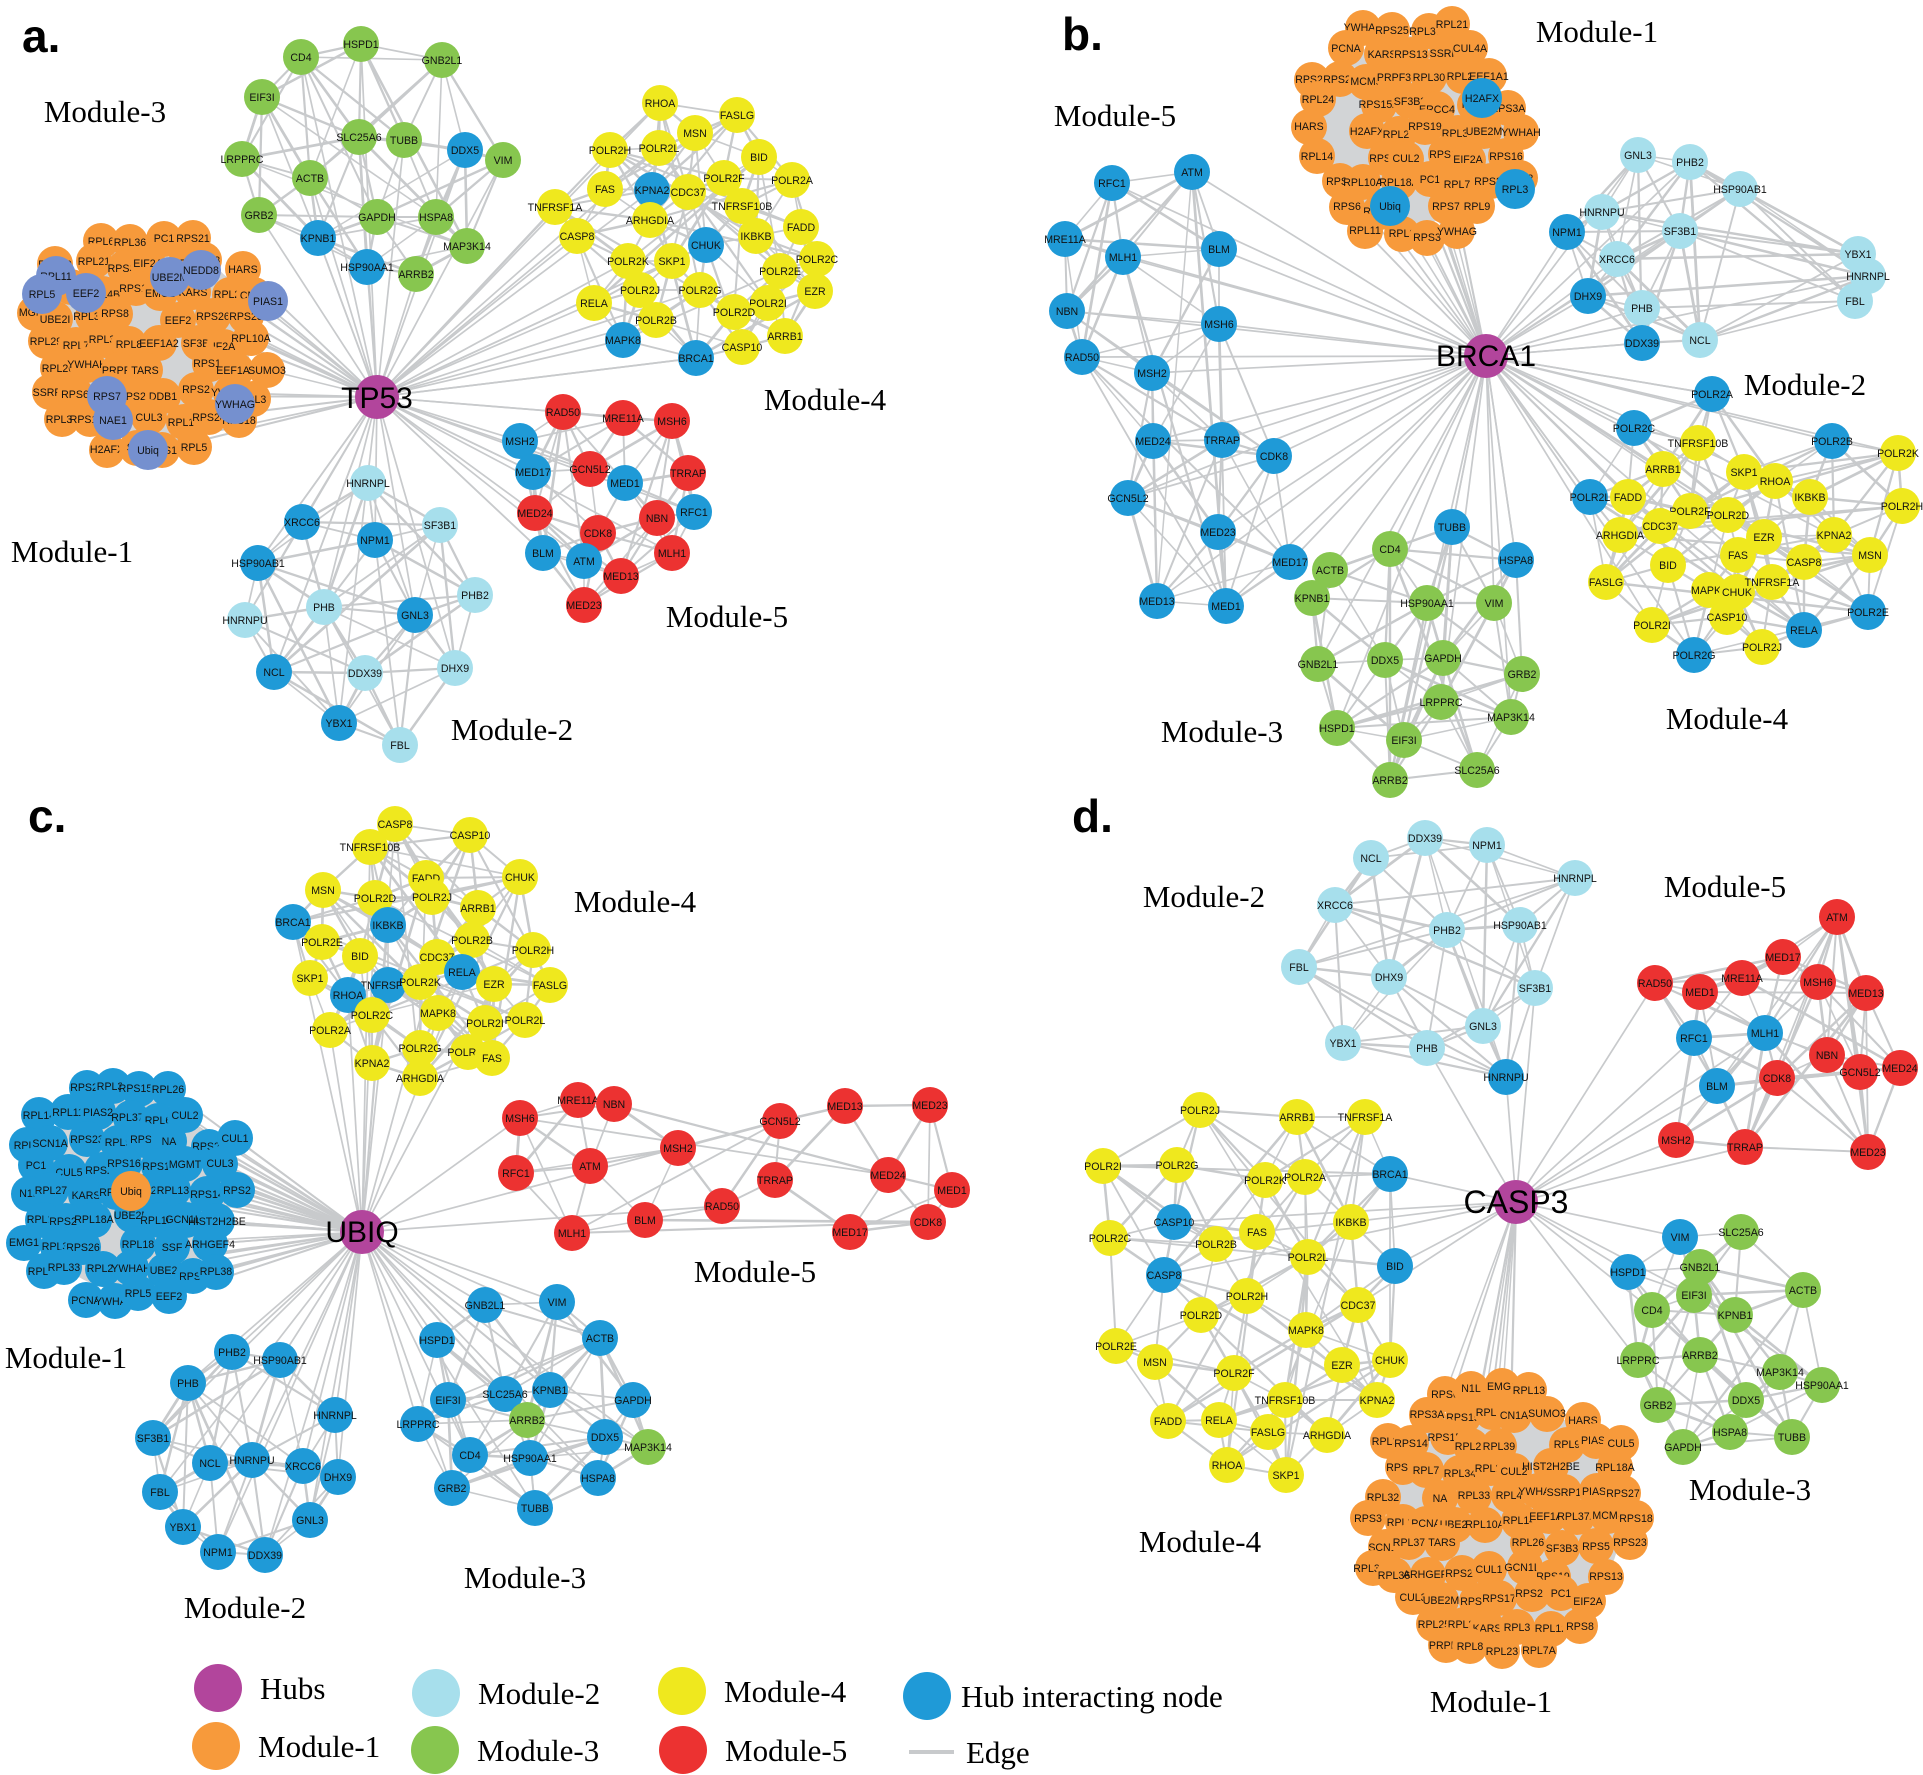 This screenshot has height=1775, width=1923. Describe the element at coordinates (1680, 1238) in the screenshot. I see `svg-text: VIM` at that location.